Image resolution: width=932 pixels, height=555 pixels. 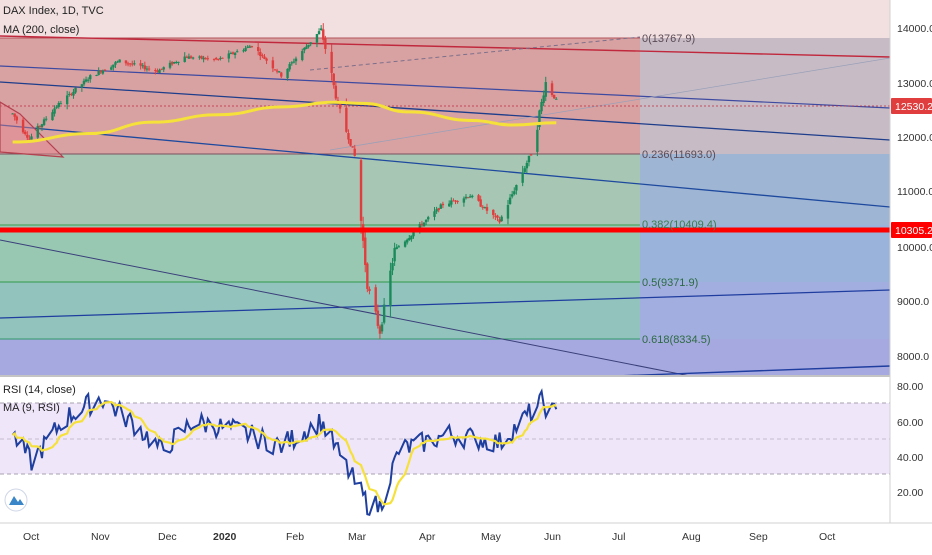 I want to click on time-axis, so click(x=466, y=536).